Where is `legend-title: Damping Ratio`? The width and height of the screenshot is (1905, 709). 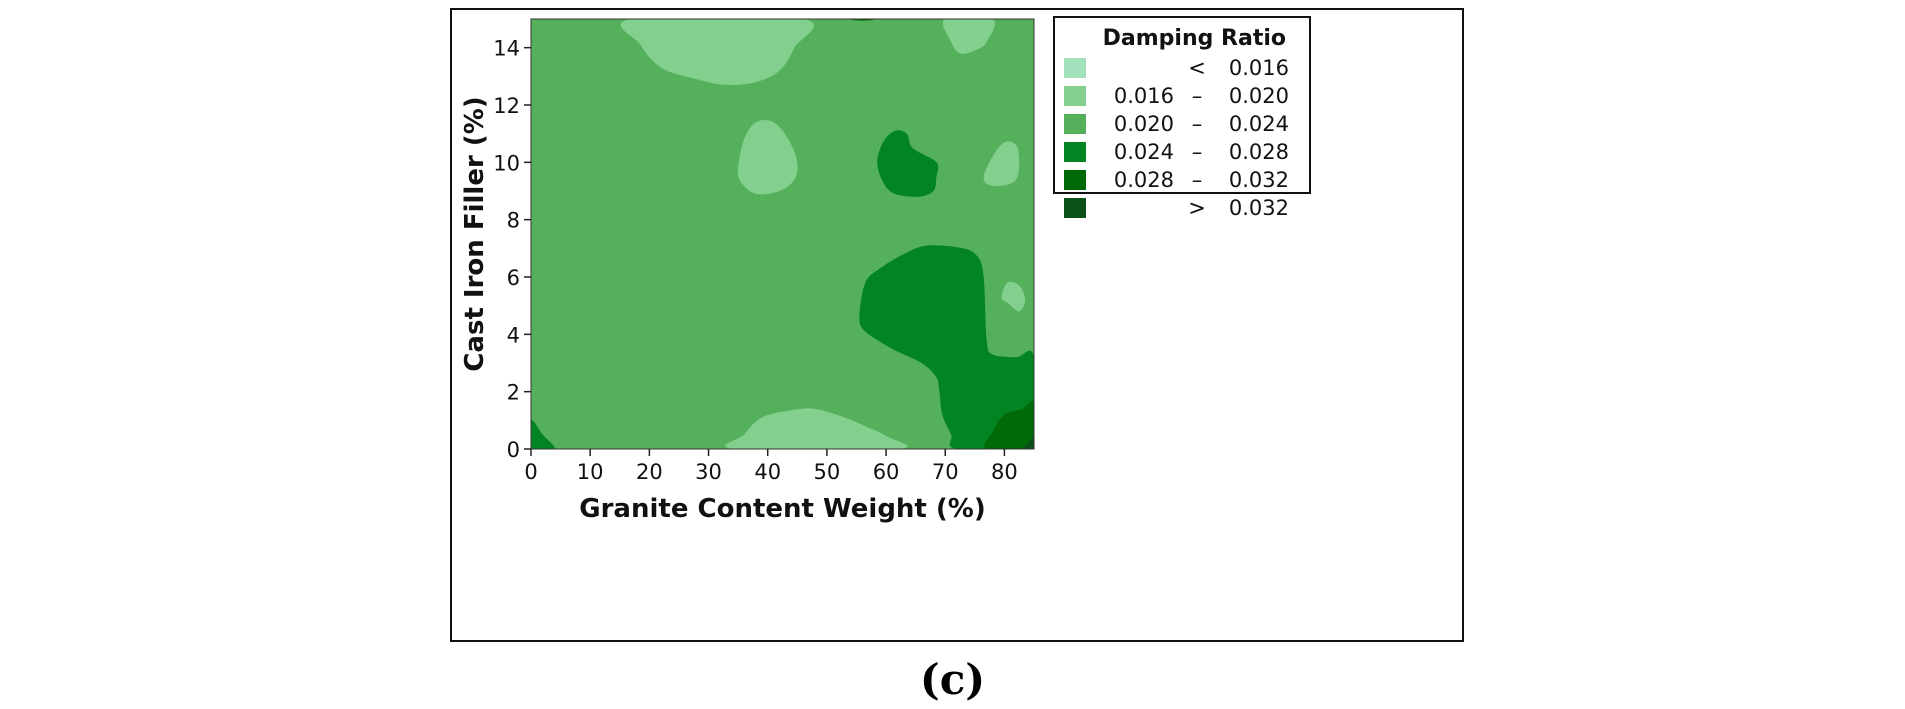
legend-title: Damping Ratio is located at coordinates (1194, 38).